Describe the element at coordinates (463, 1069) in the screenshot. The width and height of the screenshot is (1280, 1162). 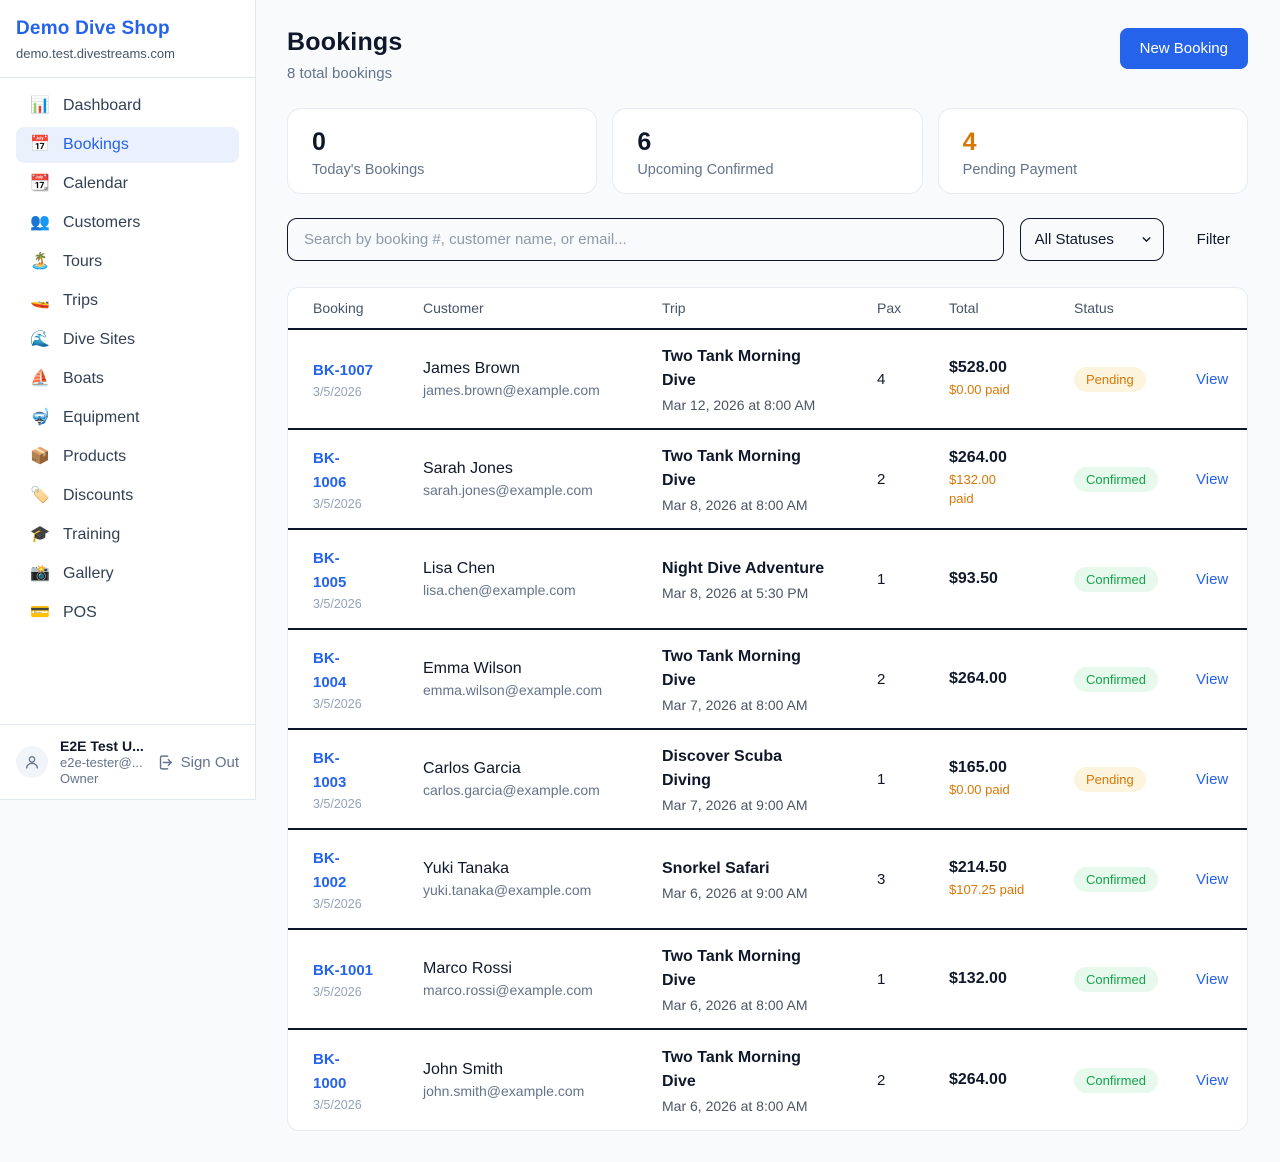
I see `customer-name: John Smith` at that location.